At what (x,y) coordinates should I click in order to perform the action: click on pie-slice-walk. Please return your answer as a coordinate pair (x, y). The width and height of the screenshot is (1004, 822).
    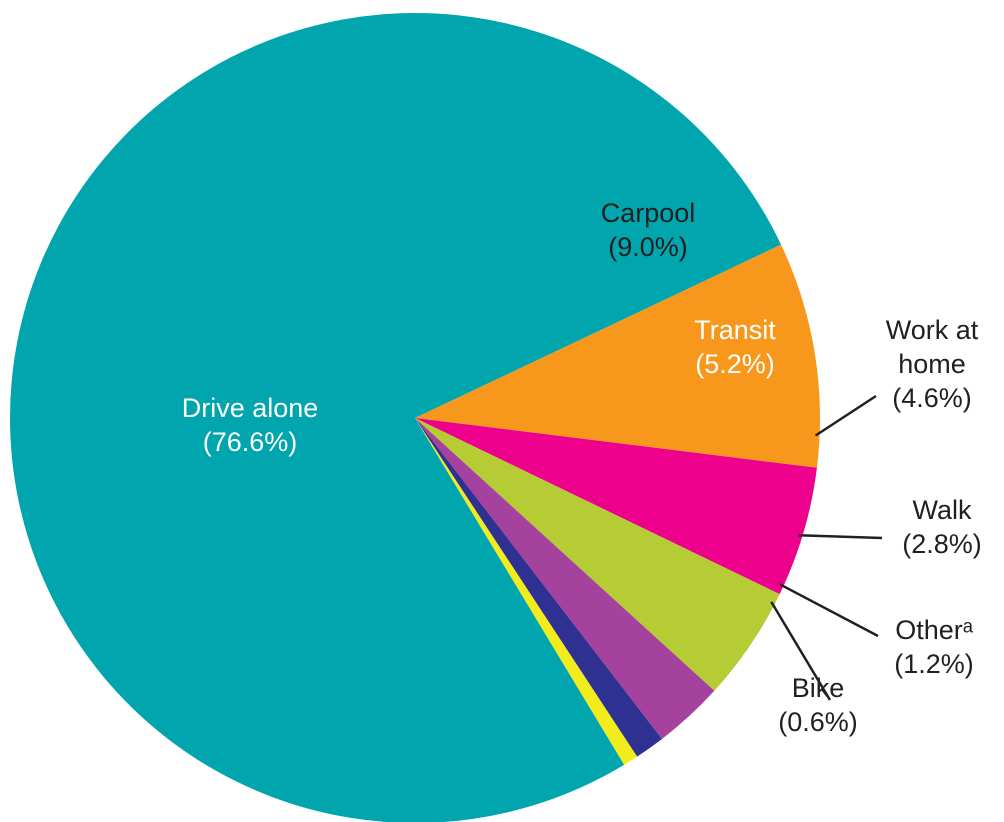
    Looking at the image, I should click on (565, 578).